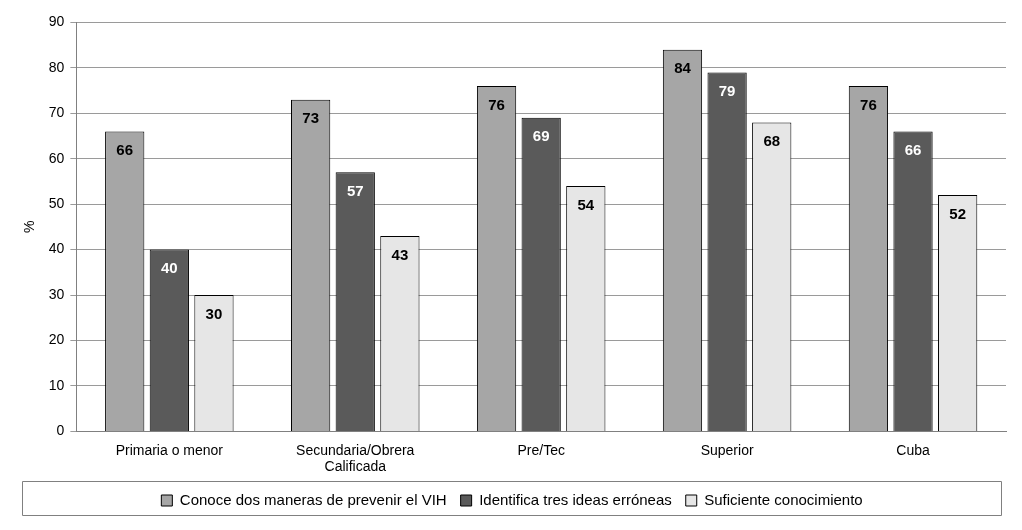 The width and height of the screenshot is (1022, 530). Describe the element at coordinates (772, 141) in the screenshot. I see `data-label: 68` at that location.